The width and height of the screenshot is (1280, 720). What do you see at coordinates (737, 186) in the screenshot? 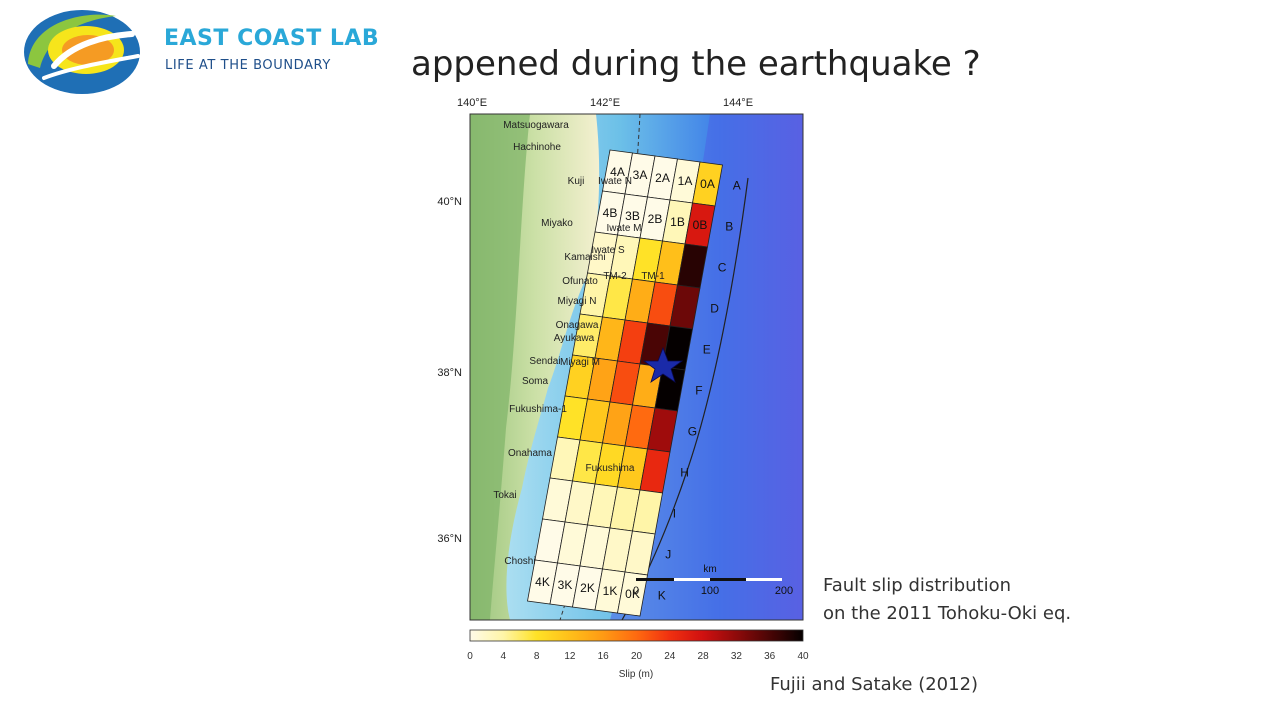
I see `row-letter: A` at bounding box center [737, 186].